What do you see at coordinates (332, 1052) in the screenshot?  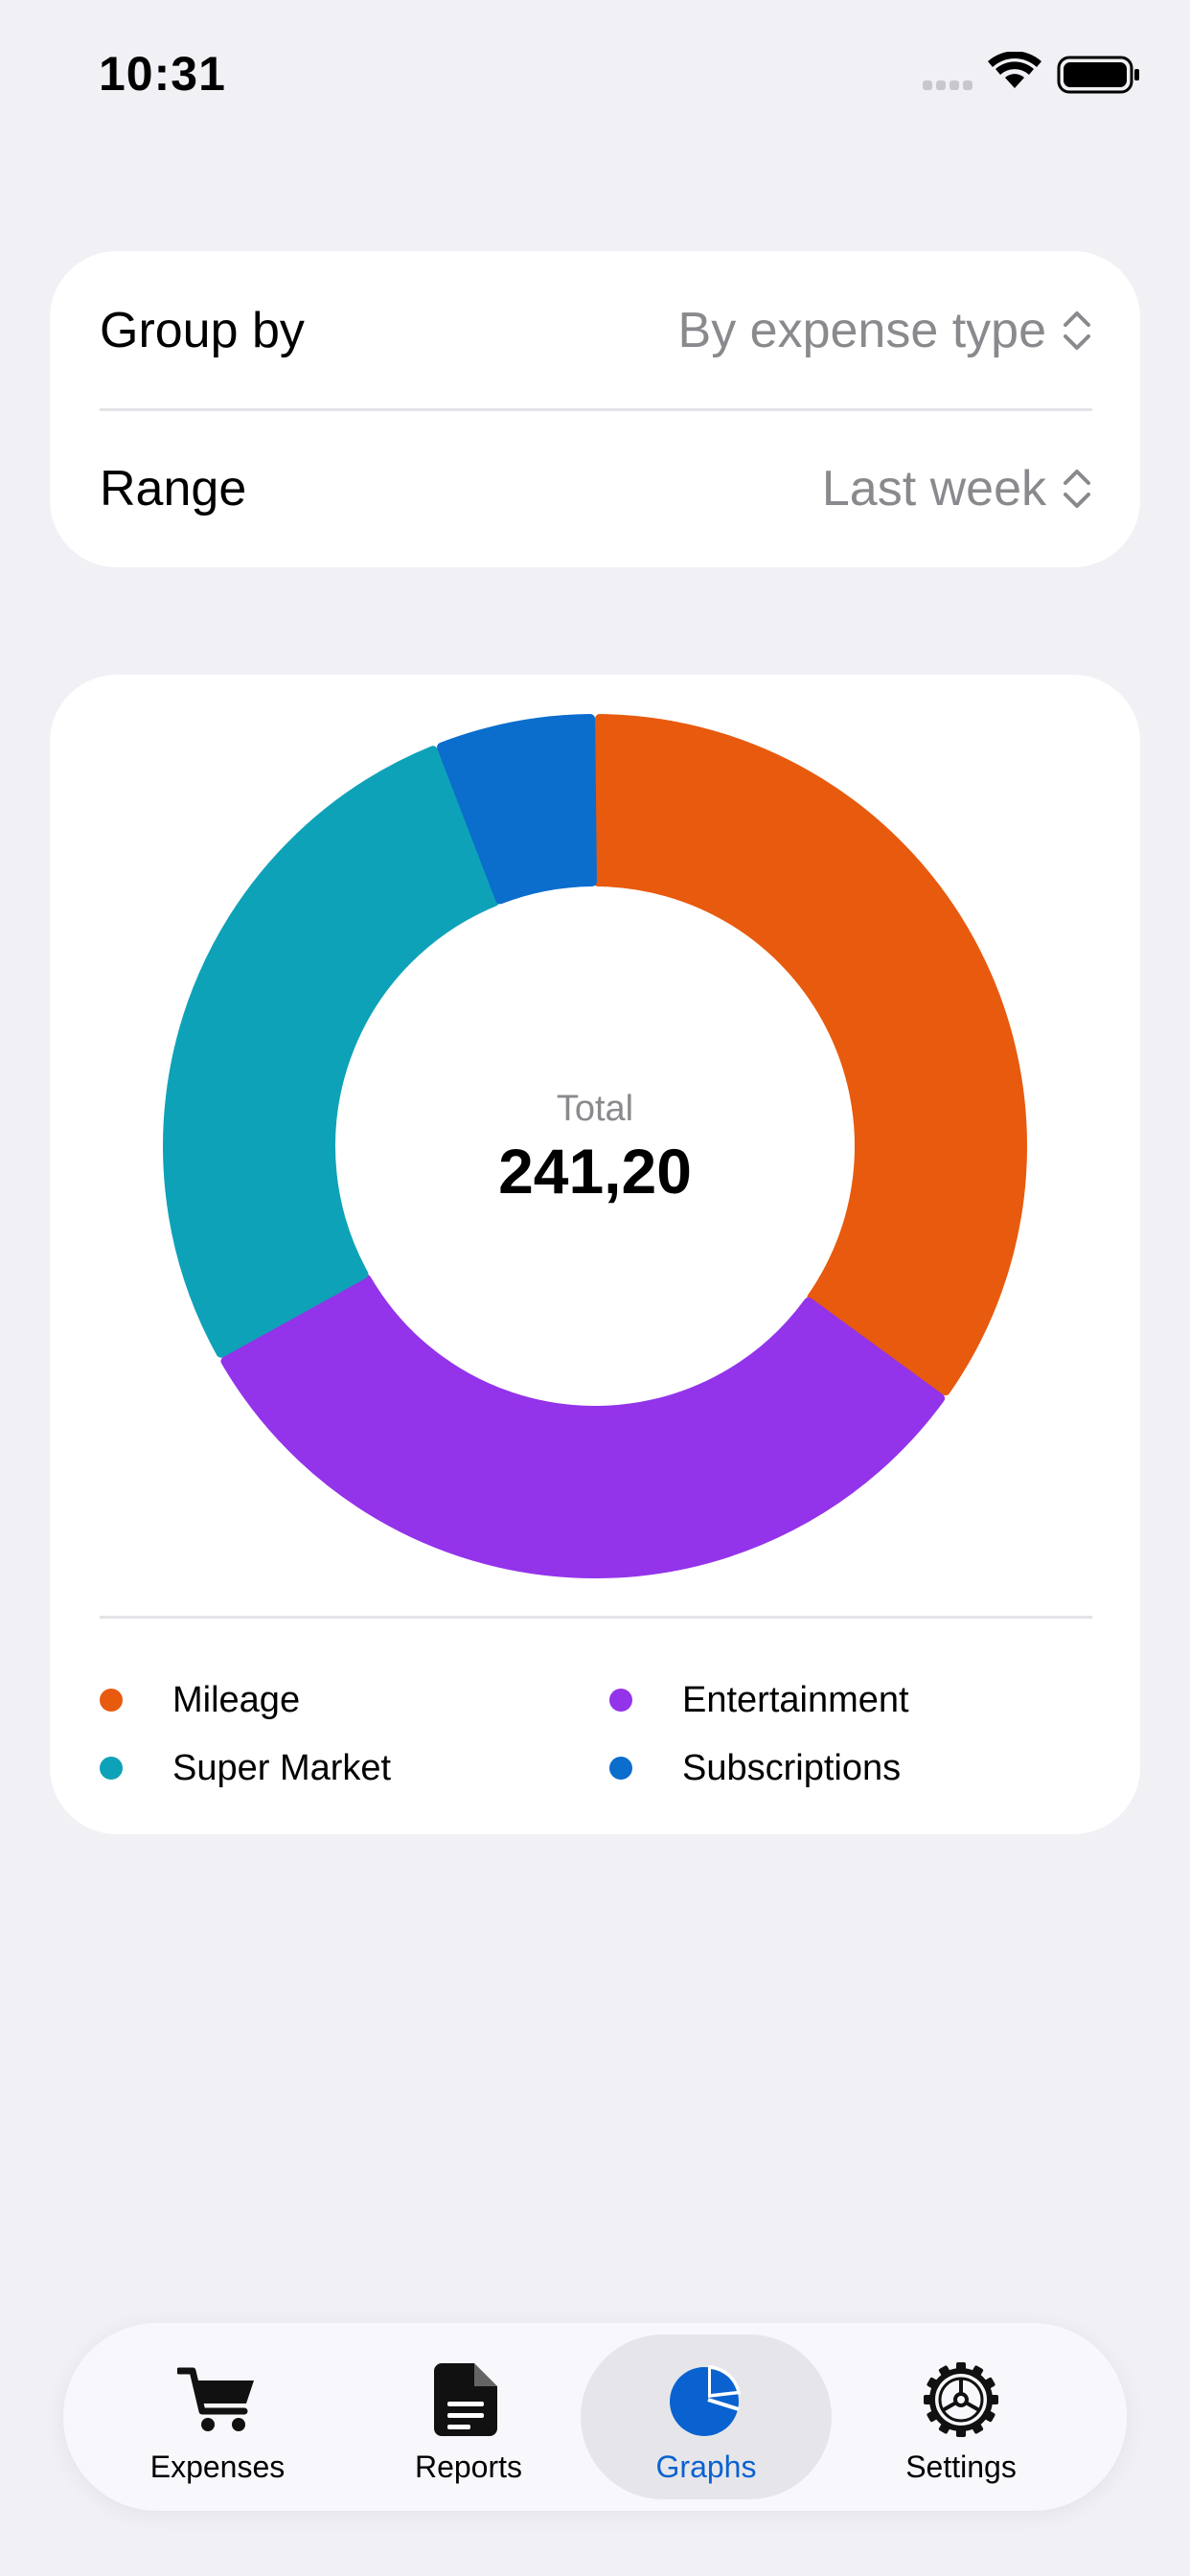 I see `donut-slice-super-market` at bounding box center [332, 1052].